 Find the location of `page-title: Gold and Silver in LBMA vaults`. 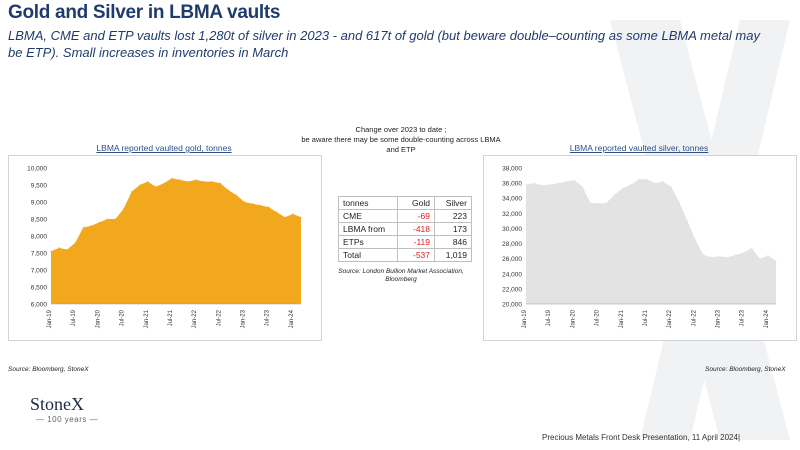

page-title: Gold and Silver in LBMA vaults is located at coordinates (144, 12).